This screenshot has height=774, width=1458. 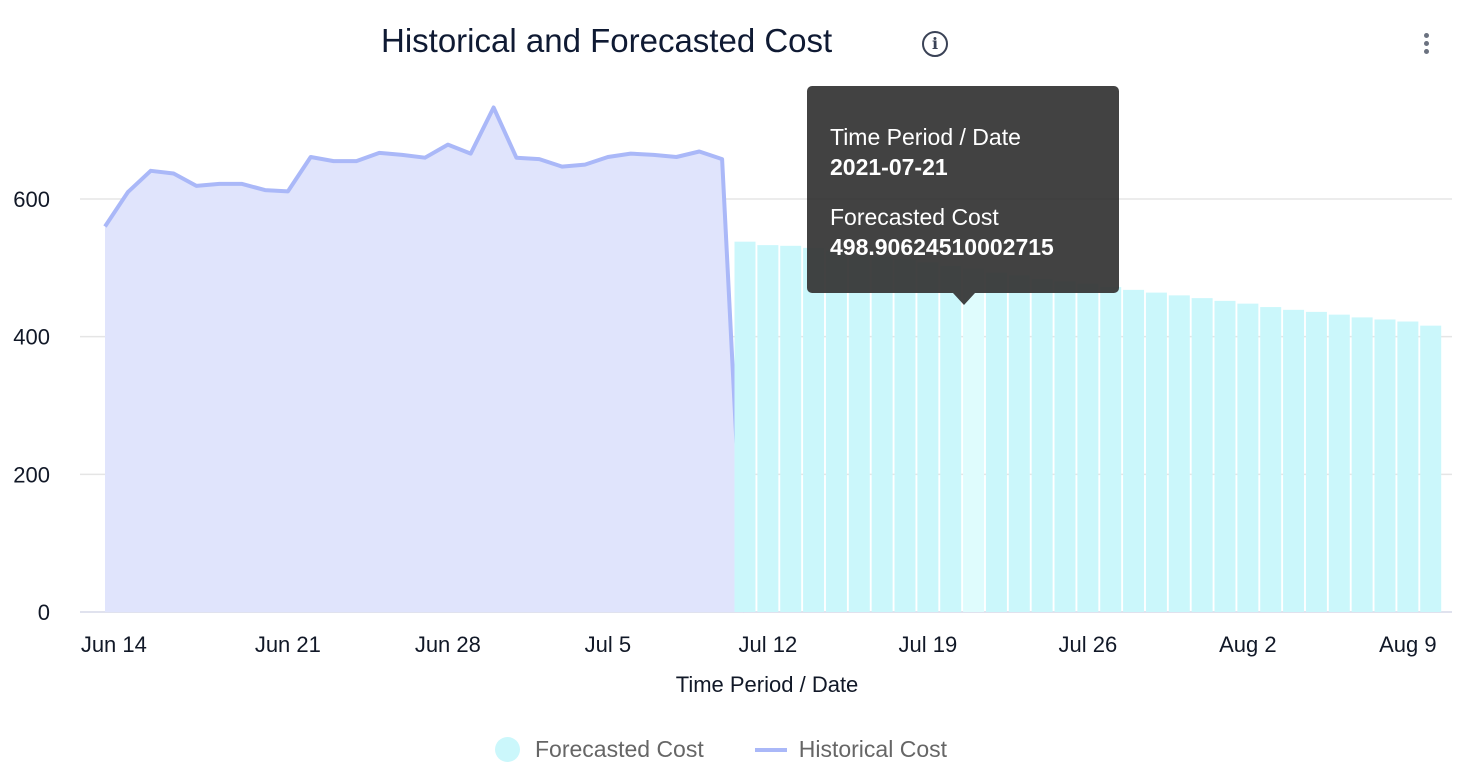 What do you see at coordinates (914, 217) in the screenshot?
I see `tooltip-y-label: Forecasted Cost` at bounding box center [914, 217].